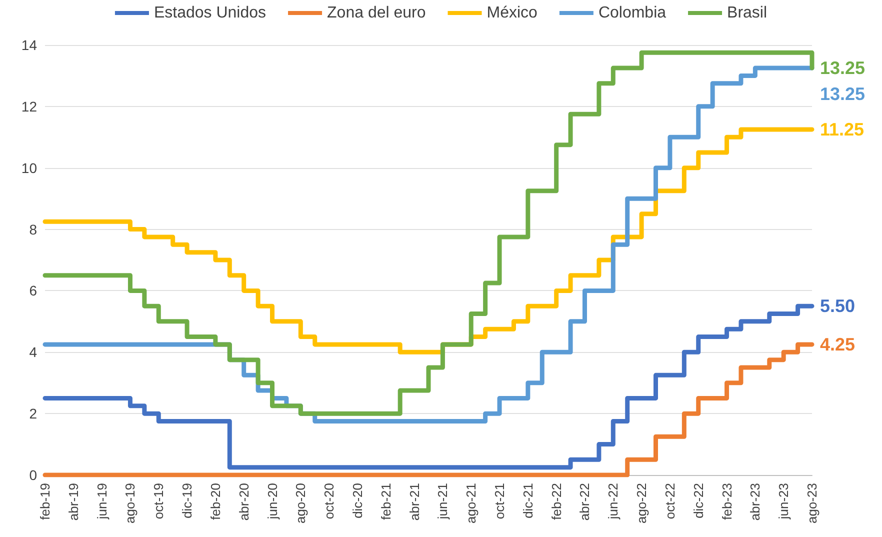 The height and width of the screenshot is (537, 882). What do you see at coordinates (747, 13) in the screenshot?
I see `legend-label: Brasil` at bounding box center [747, 13].